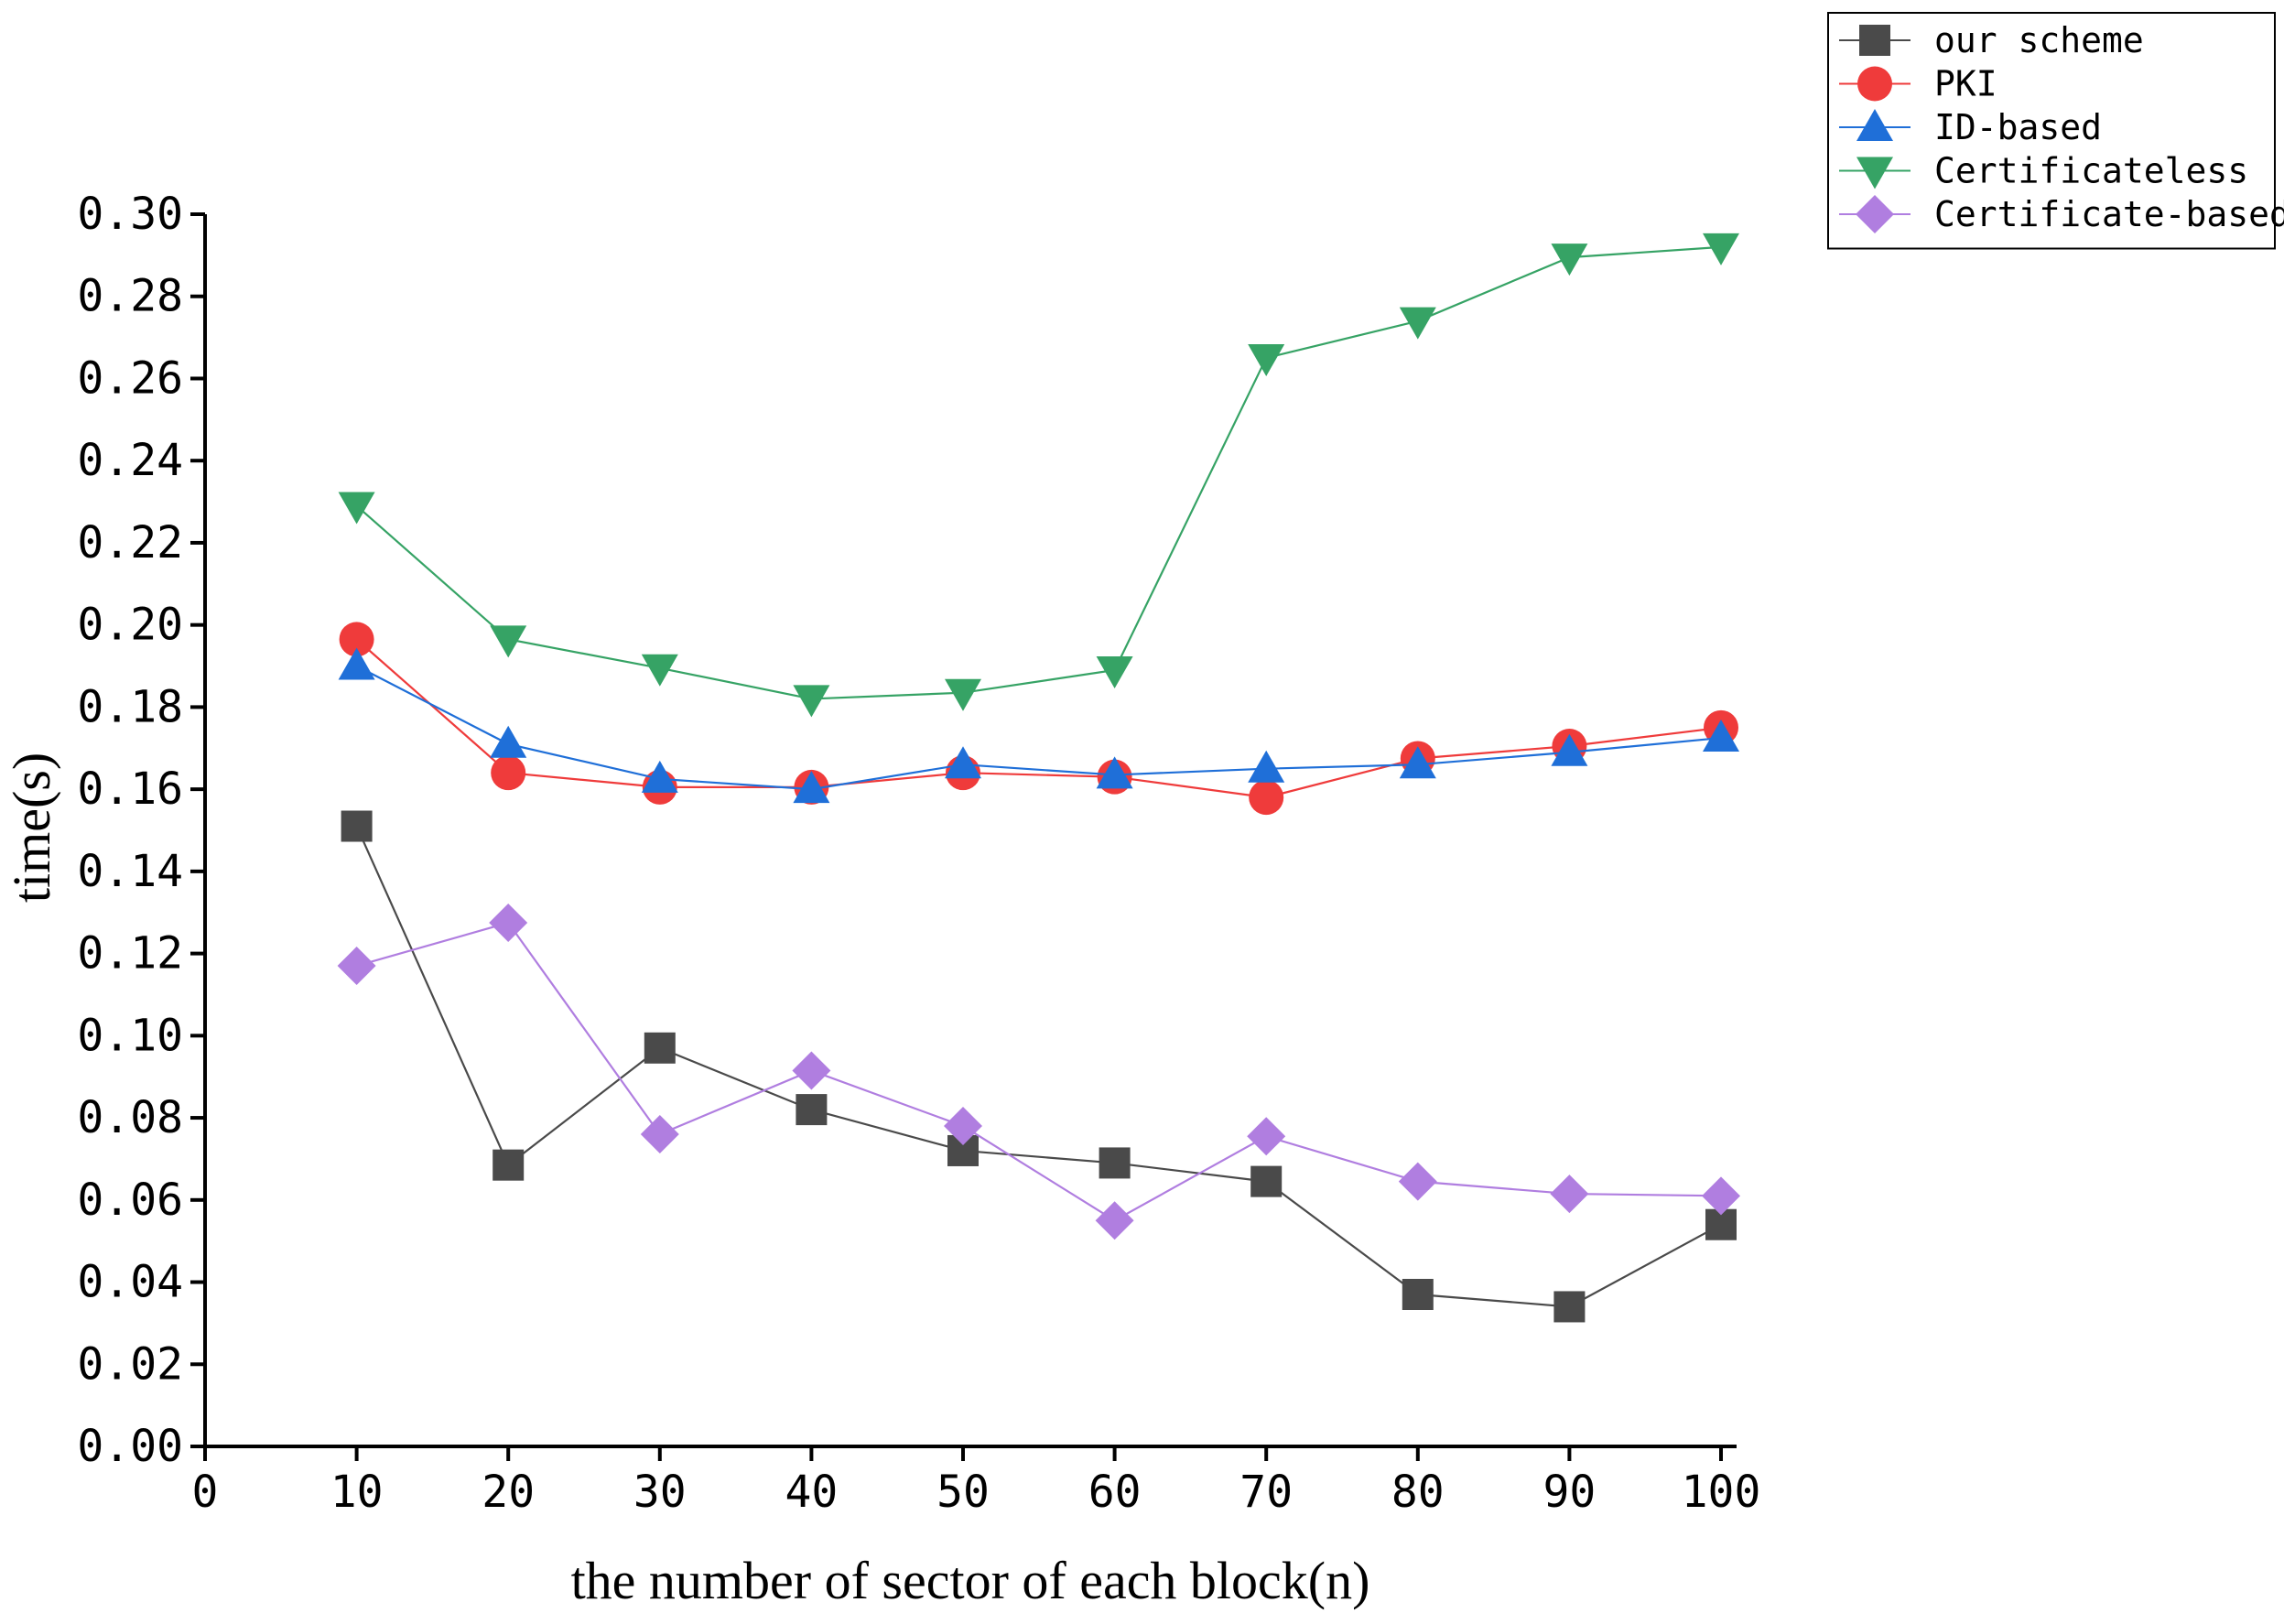  Describe the element at coordinates (1266, 1492) in the screenshot. I see `x-tick-label: 70` at that location.